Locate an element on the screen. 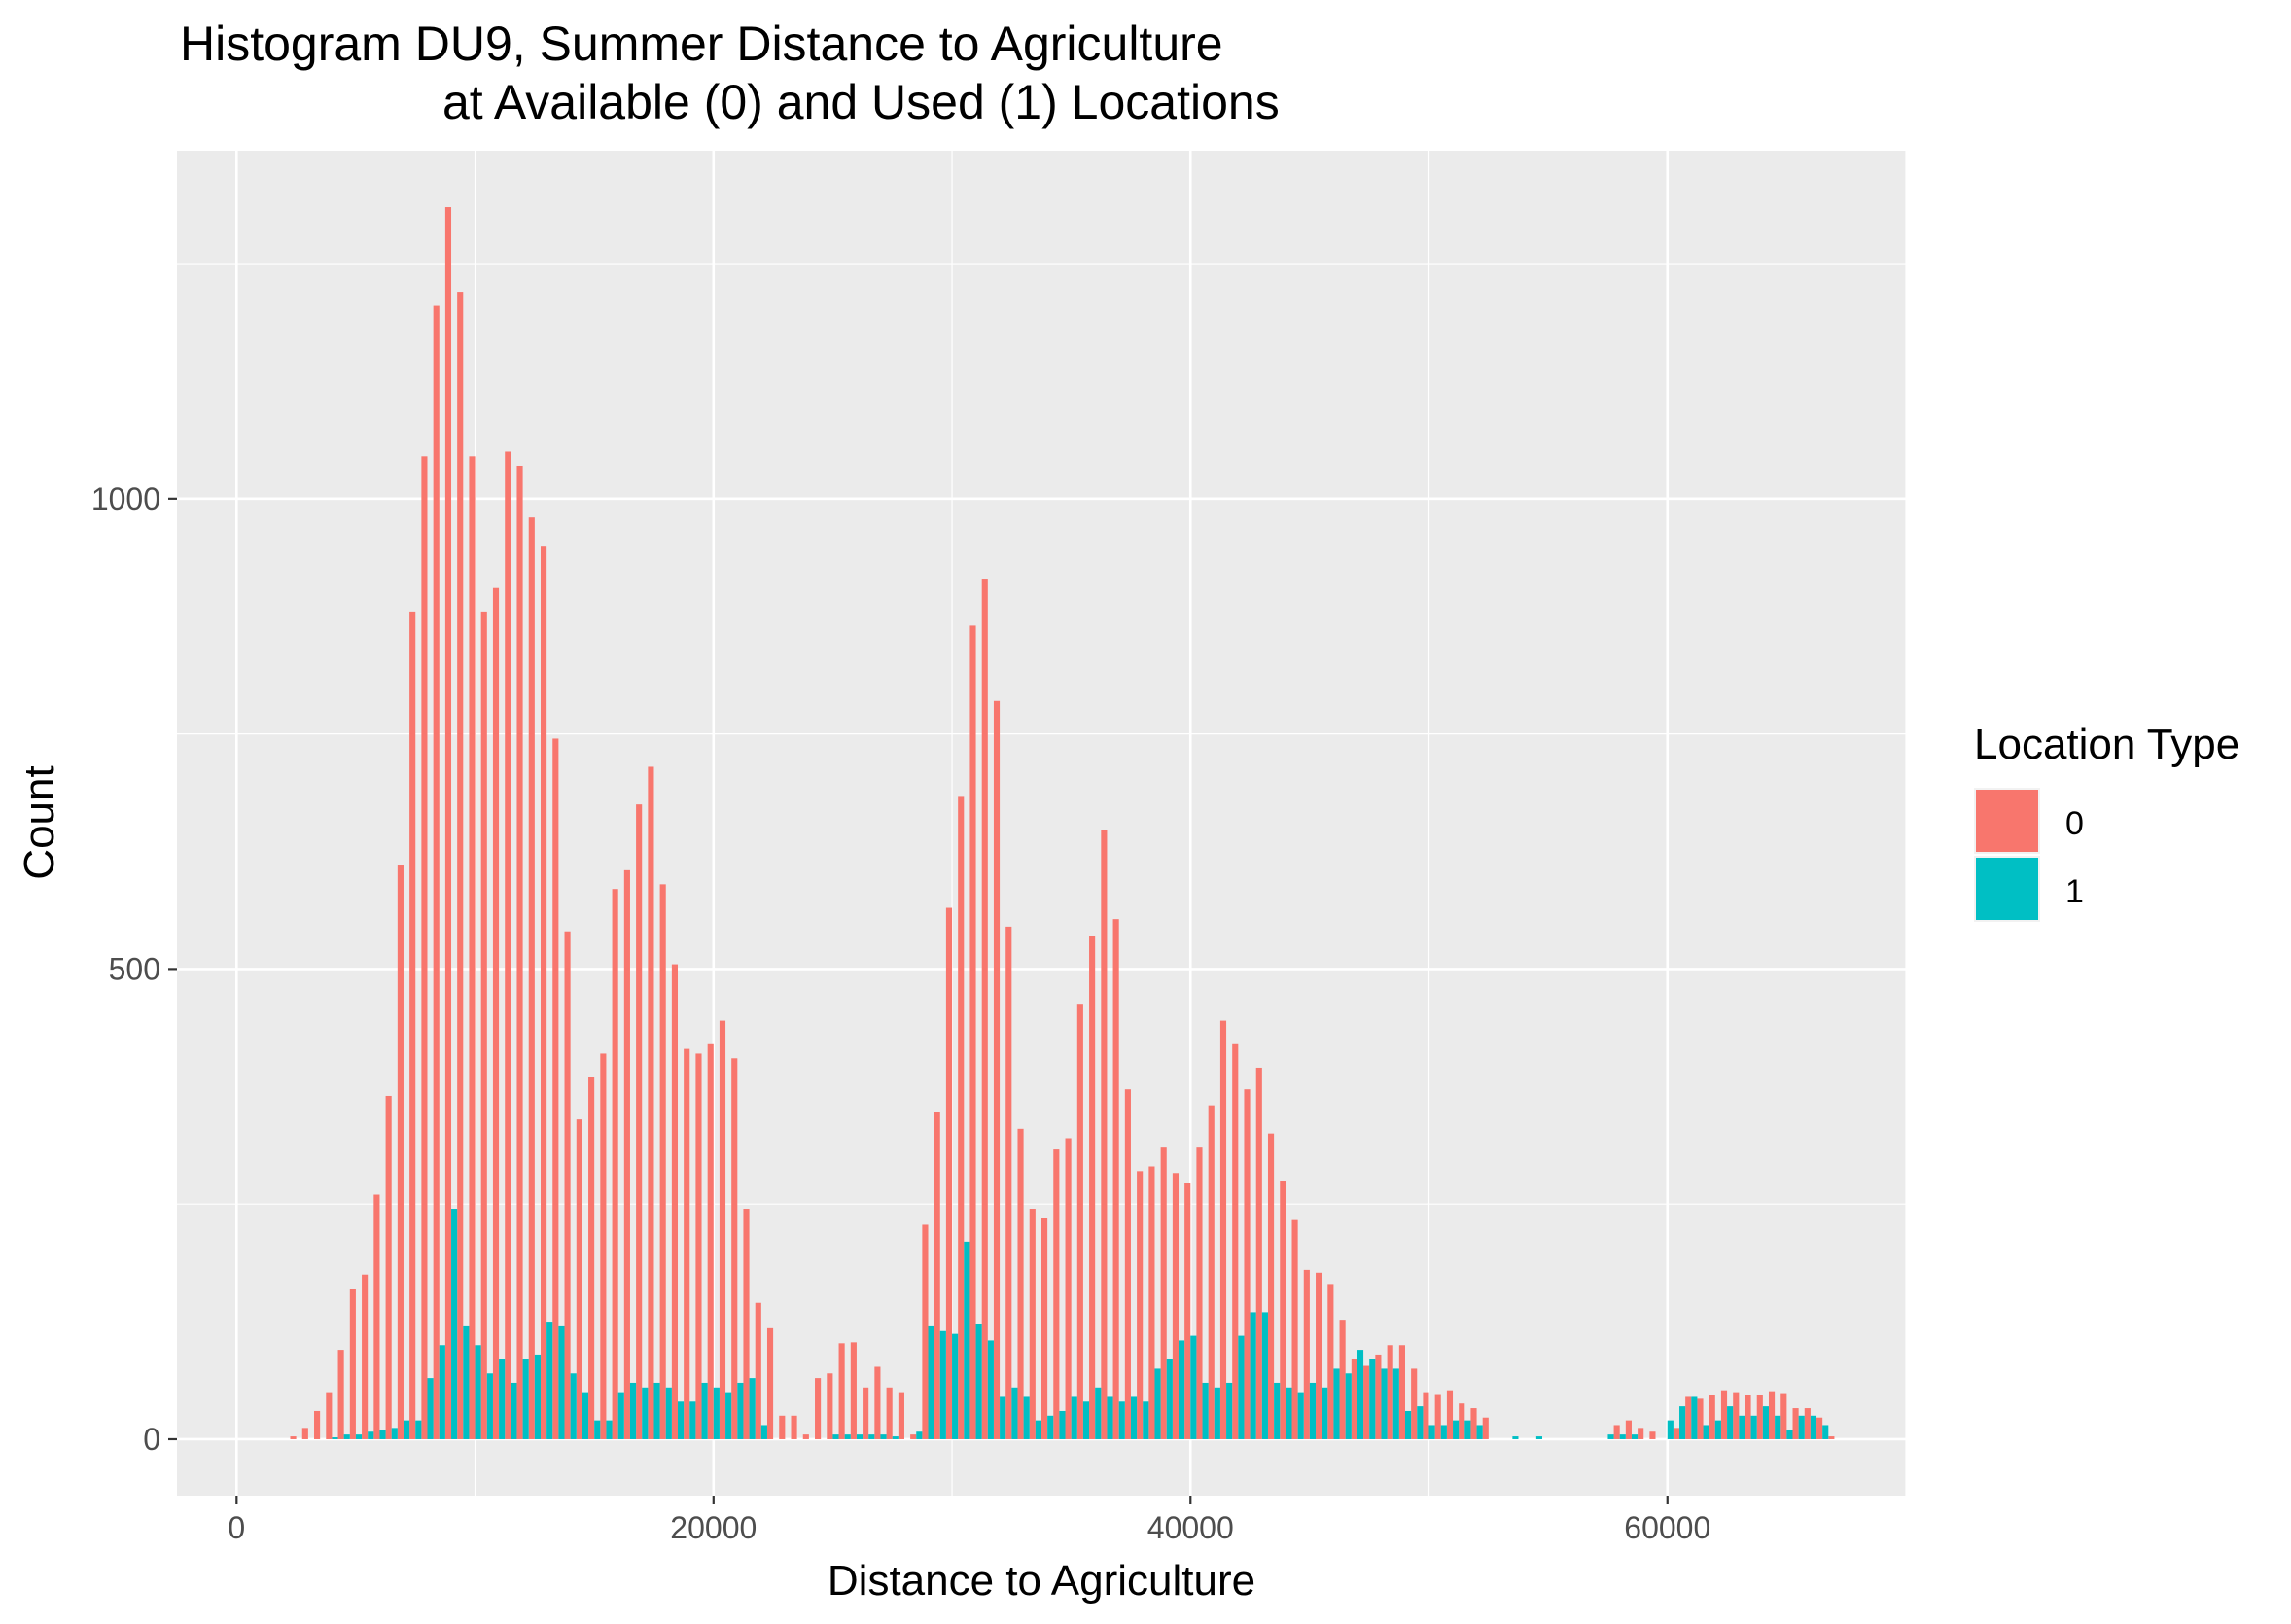  legend-label-1: 1 is located at coordinates (2074, 891).